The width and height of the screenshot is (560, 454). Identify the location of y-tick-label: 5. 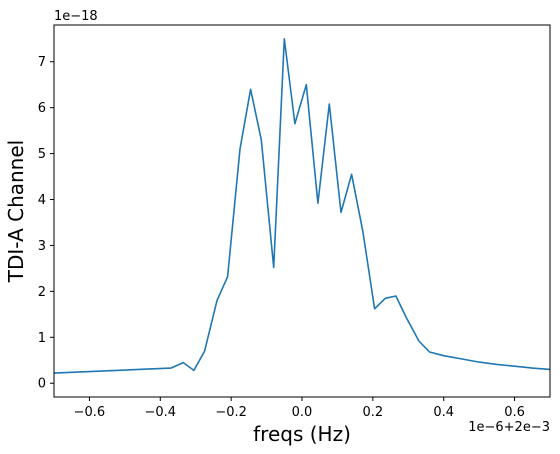
(42, 154).